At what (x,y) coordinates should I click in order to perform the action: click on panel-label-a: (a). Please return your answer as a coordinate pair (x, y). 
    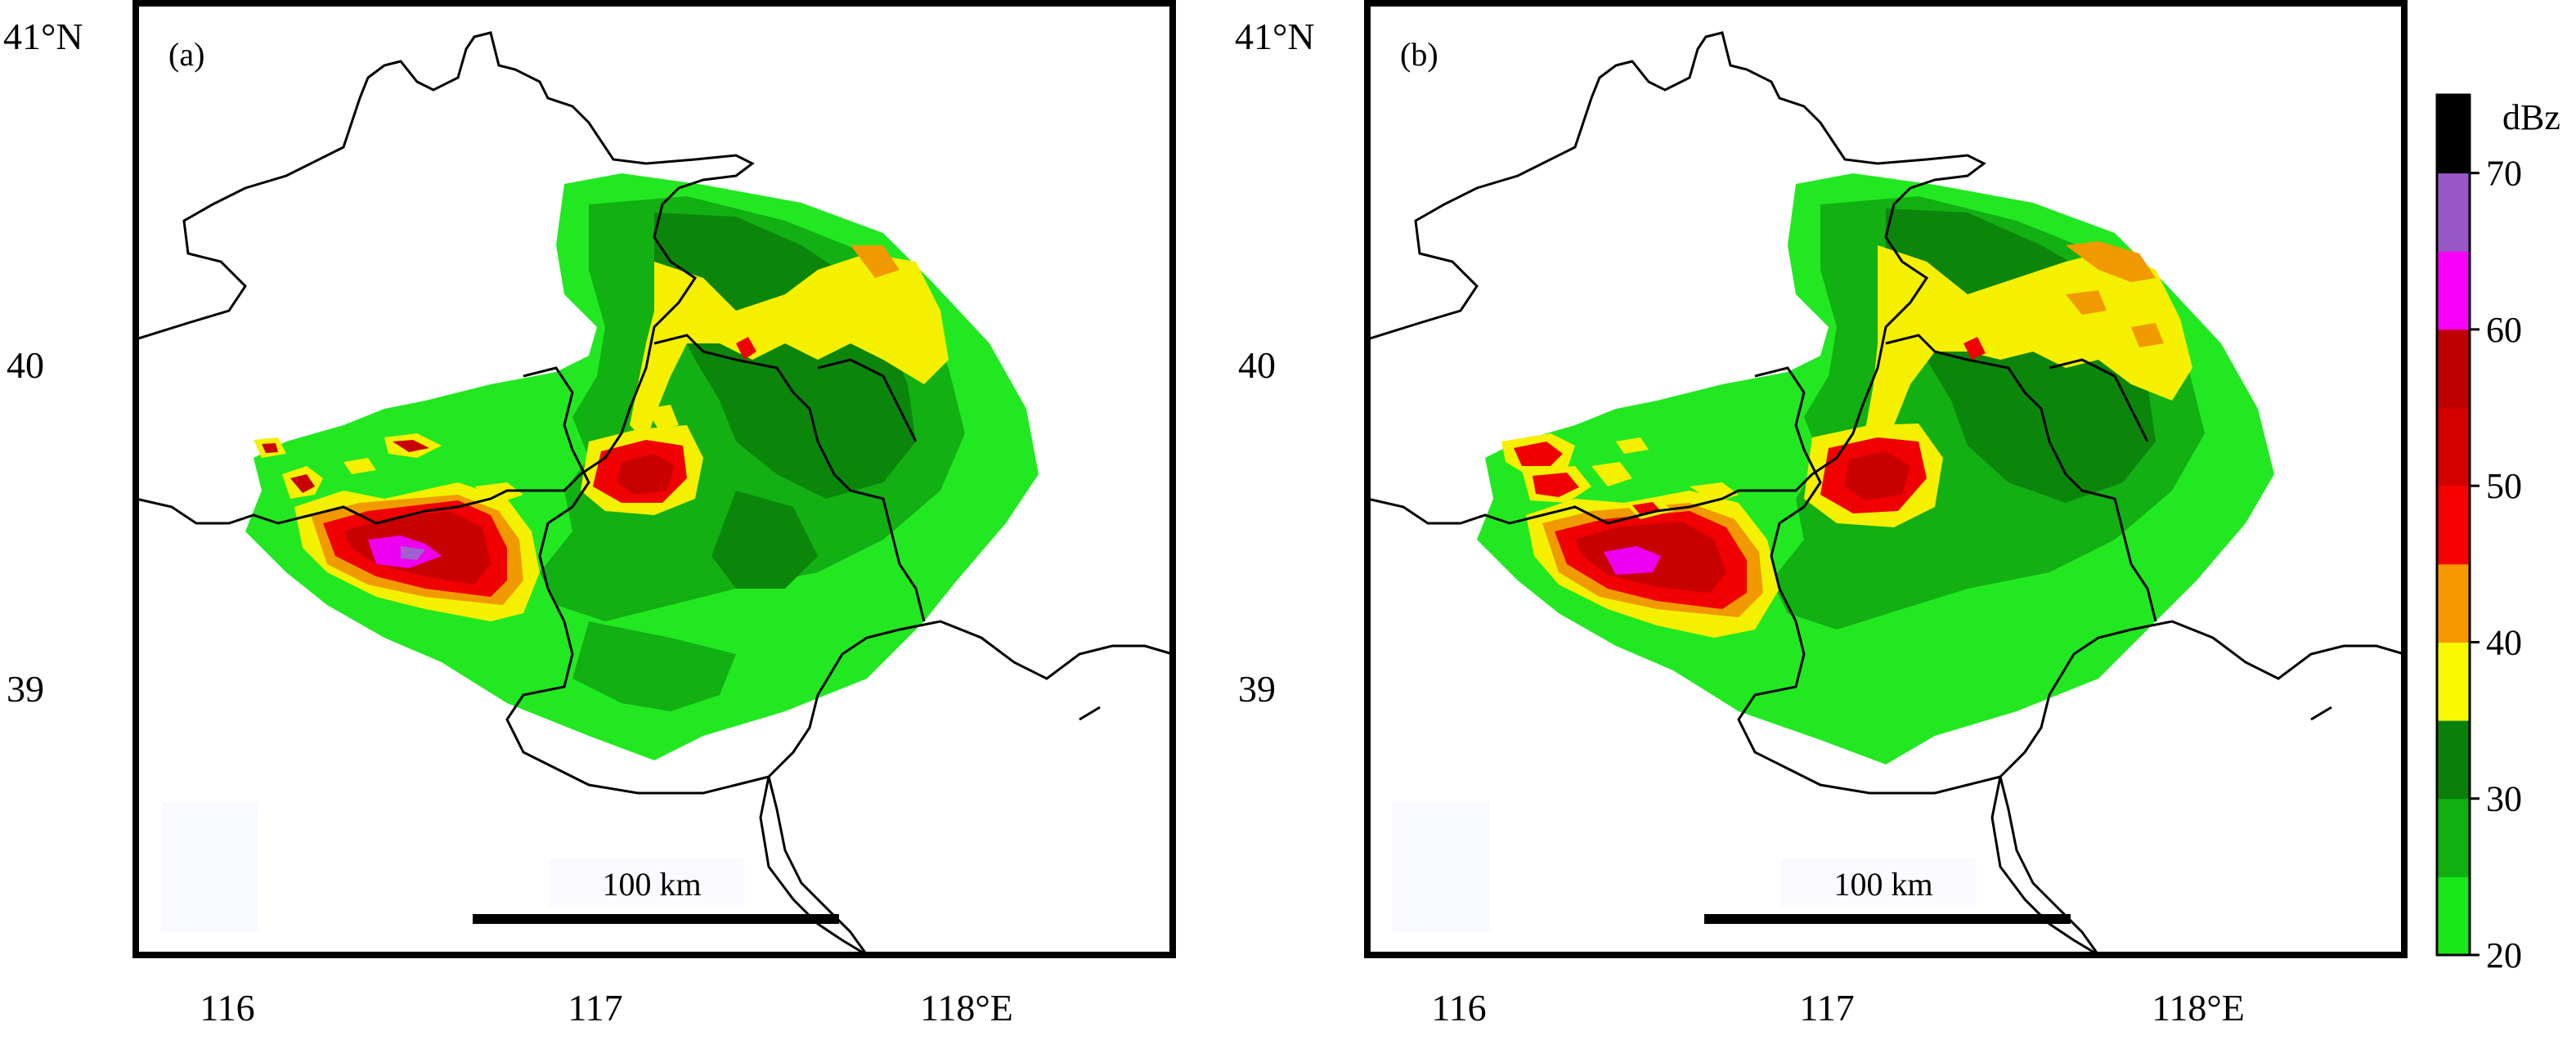
    Looking at the image, I should click on (186, 55).